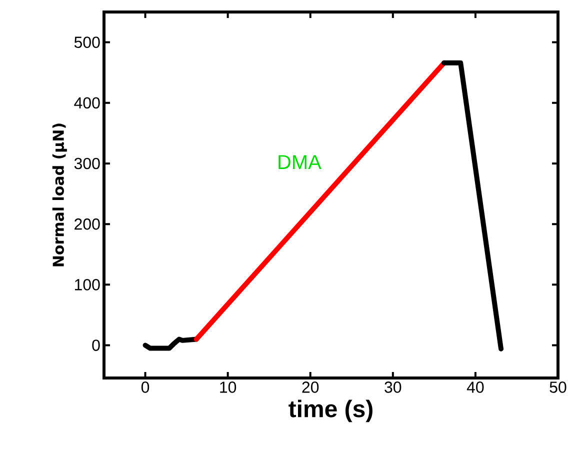 The height and width of the screenshot is (451, 571). Describe the element at coordinates (330, 411) in the screenshot. I see `x-axis-title: time (s)` at that location.